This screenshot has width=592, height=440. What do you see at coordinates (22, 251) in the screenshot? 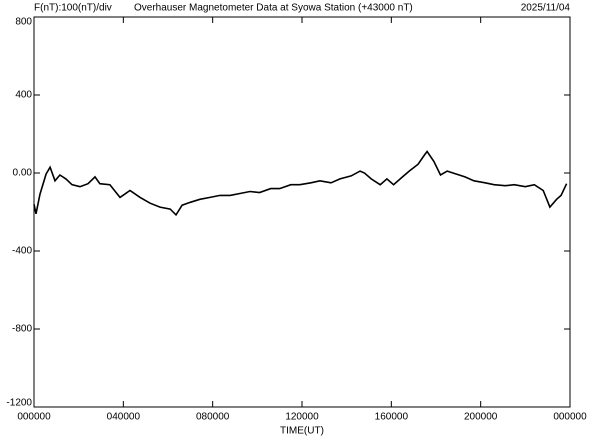
I see `y-tick-label: -400` at bounding box center [22, 251].